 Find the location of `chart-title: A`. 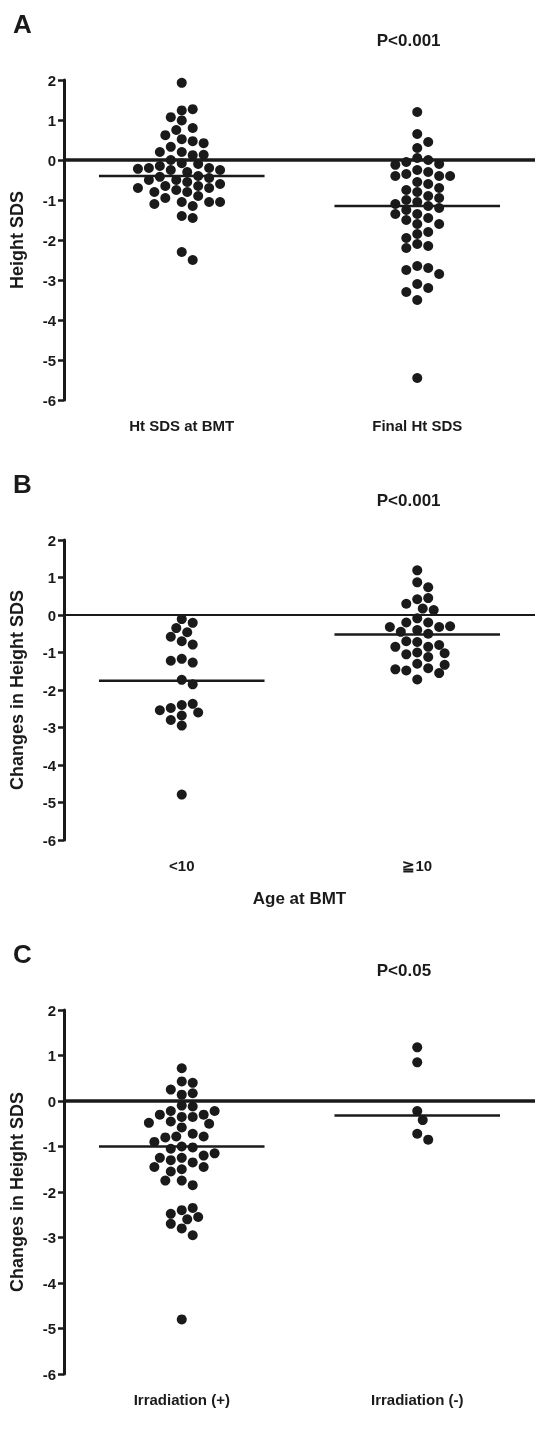

chart-title: A is located at coordinates (22, 24).